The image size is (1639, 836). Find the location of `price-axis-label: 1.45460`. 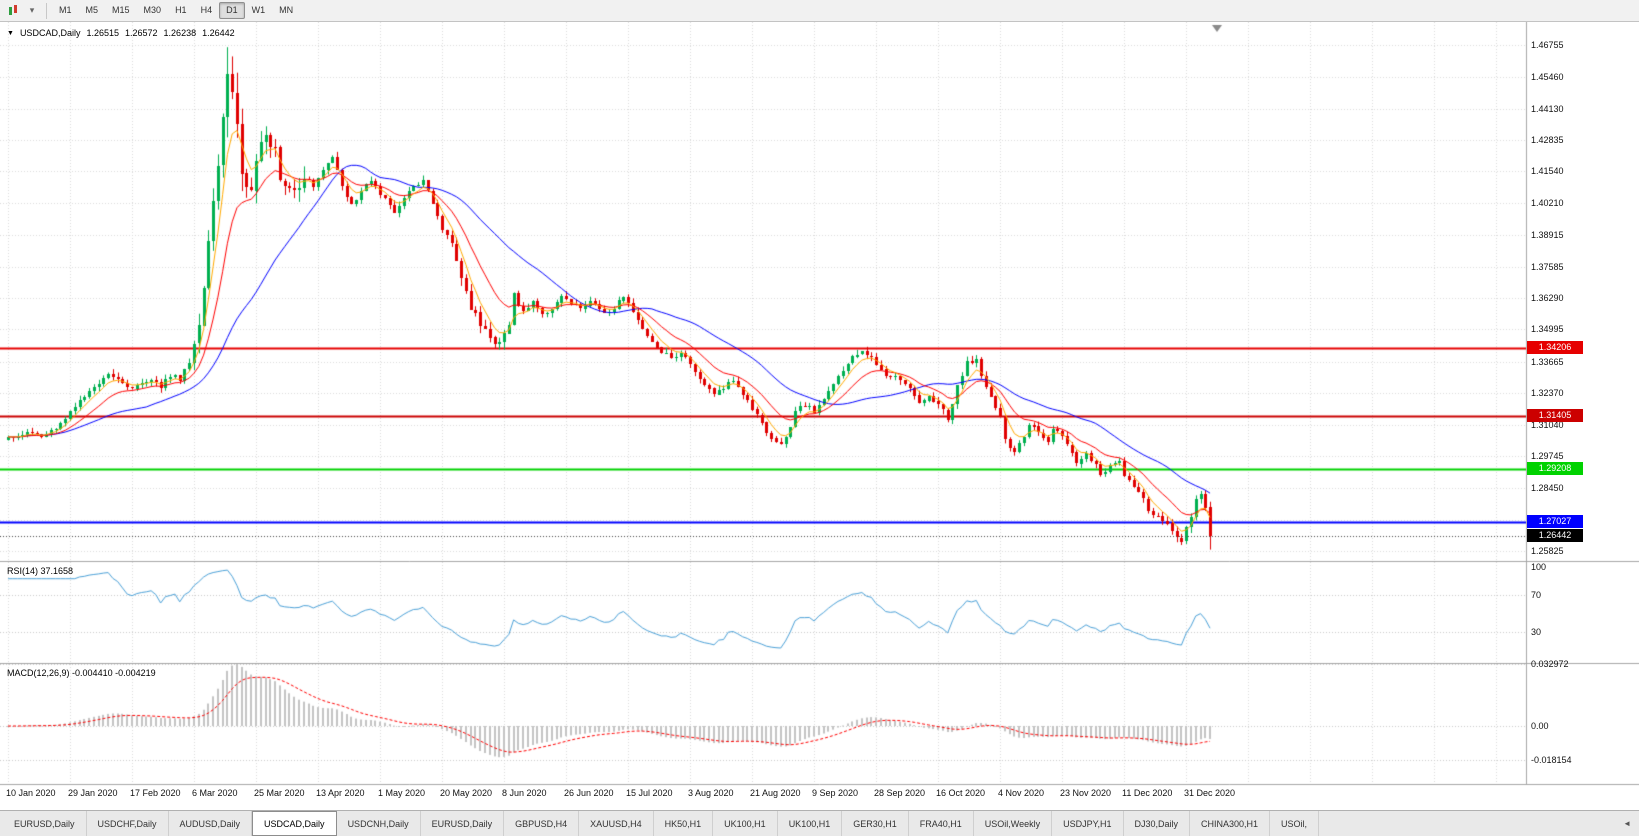

price-axis-label: 1.45460 is located at coordinates (1547, 77).